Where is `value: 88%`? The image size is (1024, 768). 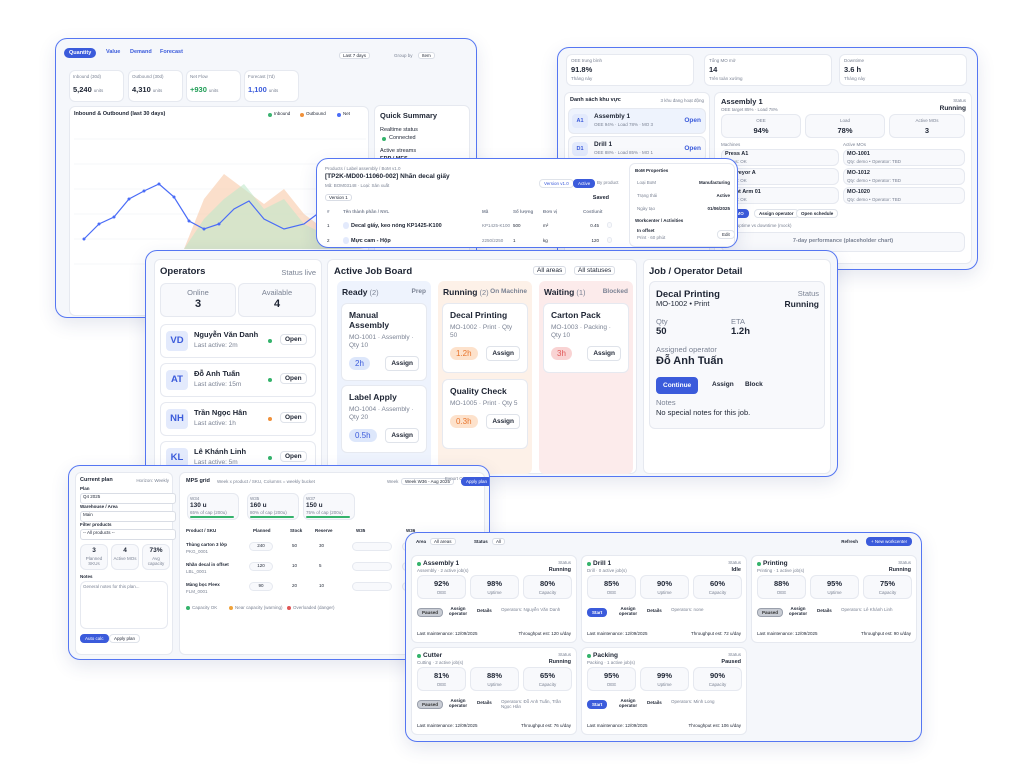 value: 88% is located at coordinates (781, 583).